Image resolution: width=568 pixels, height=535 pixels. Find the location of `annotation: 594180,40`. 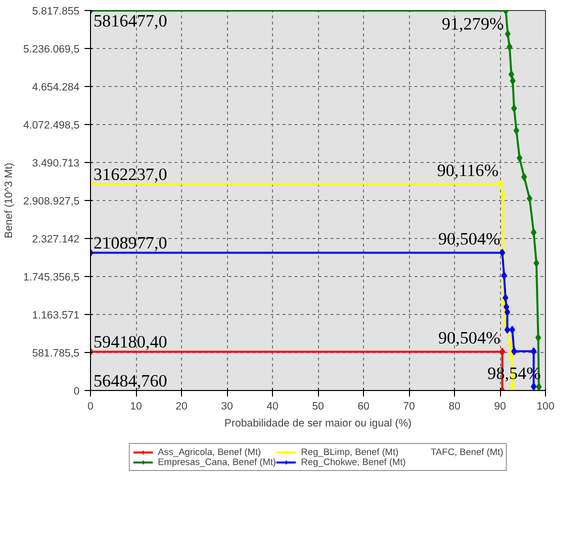

annotation: 594180,40 is located at coordinates (131, 342).